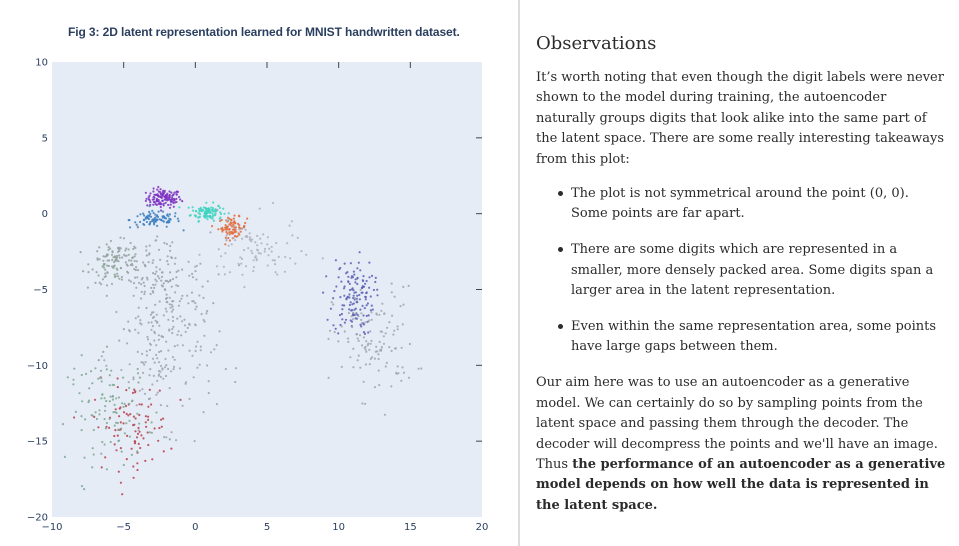 The image size is (959, 546). What do you see at coordinates (410, 527) in the screenshot?
I see `x-tick-label: 15` at bounding box center [410, 527].